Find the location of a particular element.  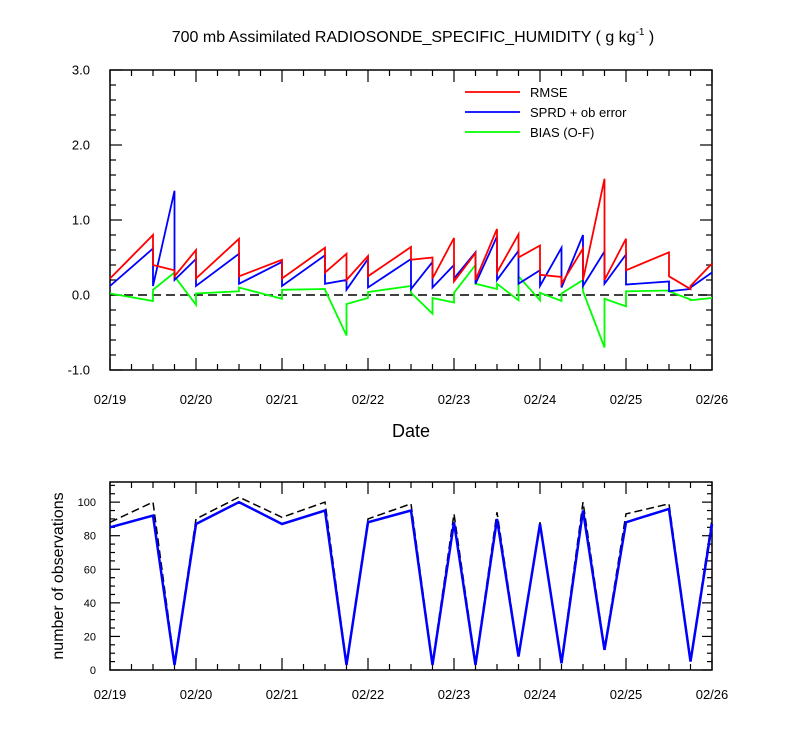

y-tick-label: 80 is located at coordinates (90, 537).